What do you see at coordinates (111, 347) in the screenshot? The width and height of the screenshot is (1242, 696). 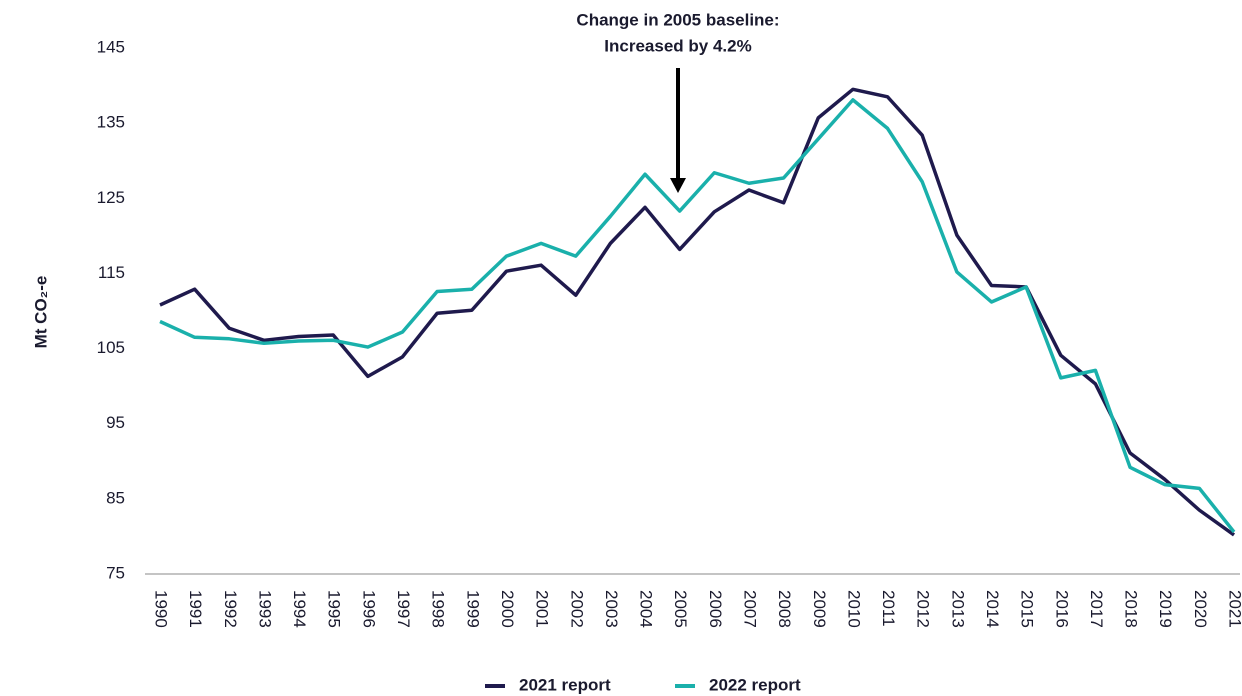 I see `y-tick-label: 105` at bounding box center [111, 347].